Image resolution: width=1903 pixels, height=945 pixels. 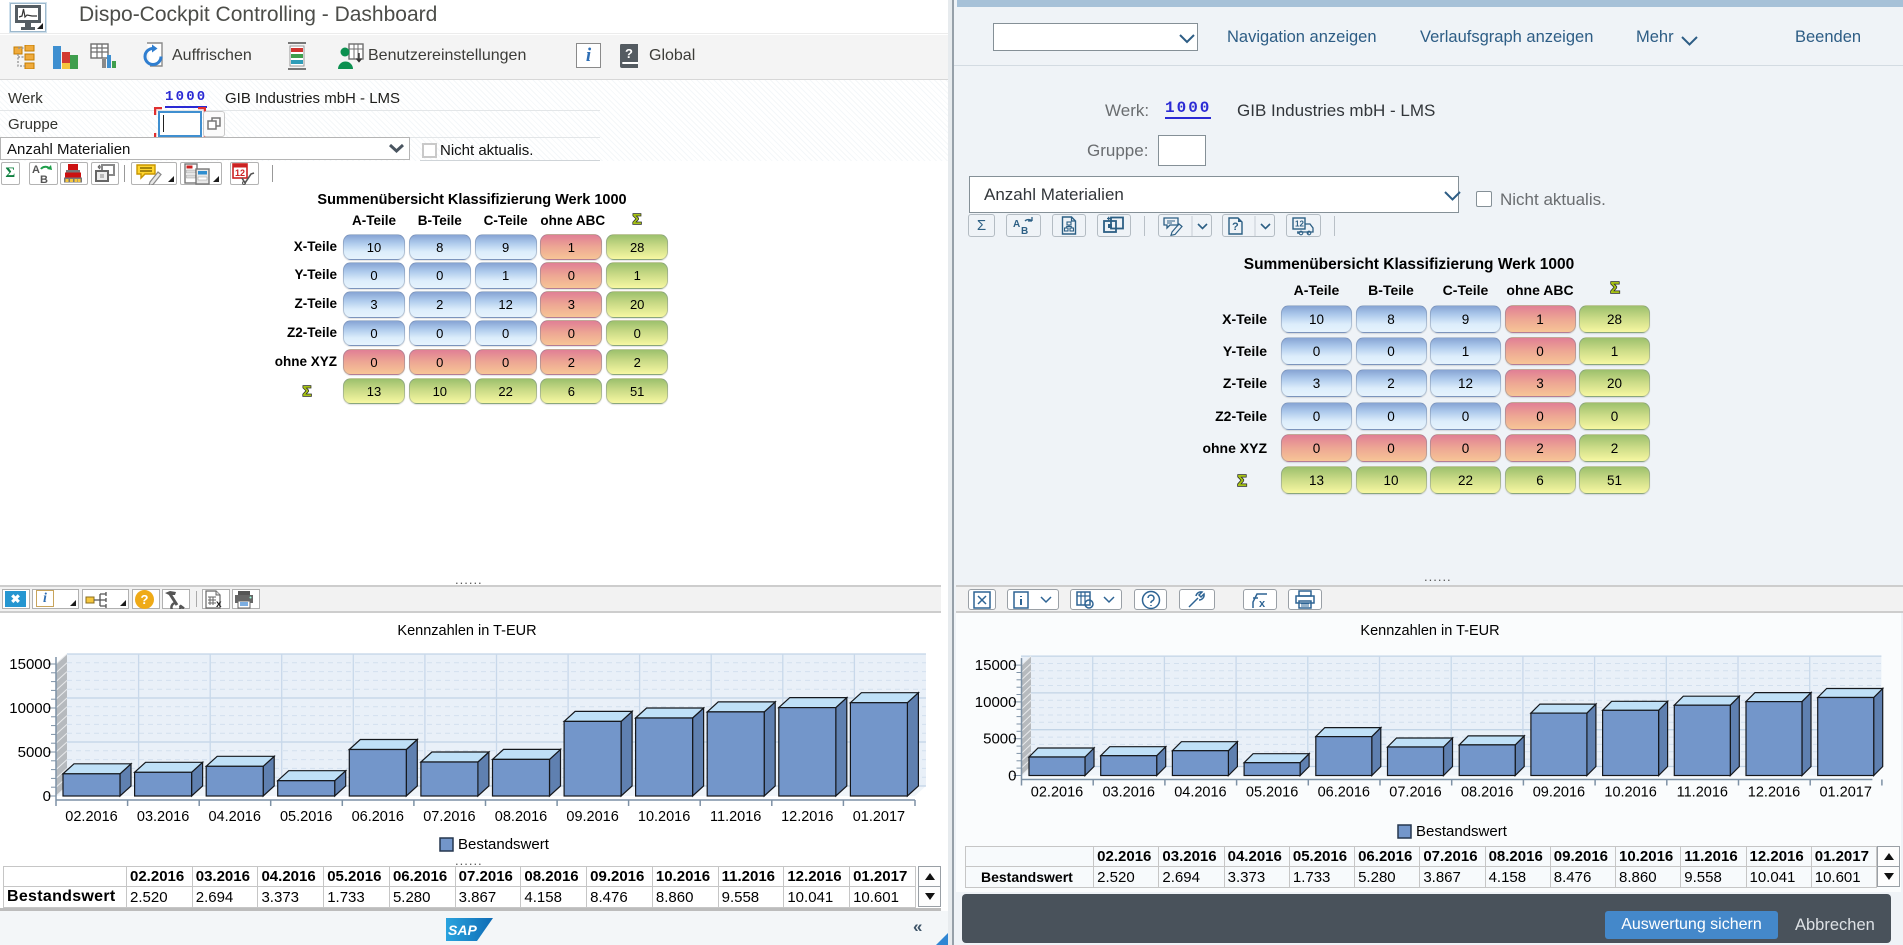 What do you see at coordinates (462, 930) in the screenshot?
I see `svg-text: SAP` at bounding box center [462, 930].